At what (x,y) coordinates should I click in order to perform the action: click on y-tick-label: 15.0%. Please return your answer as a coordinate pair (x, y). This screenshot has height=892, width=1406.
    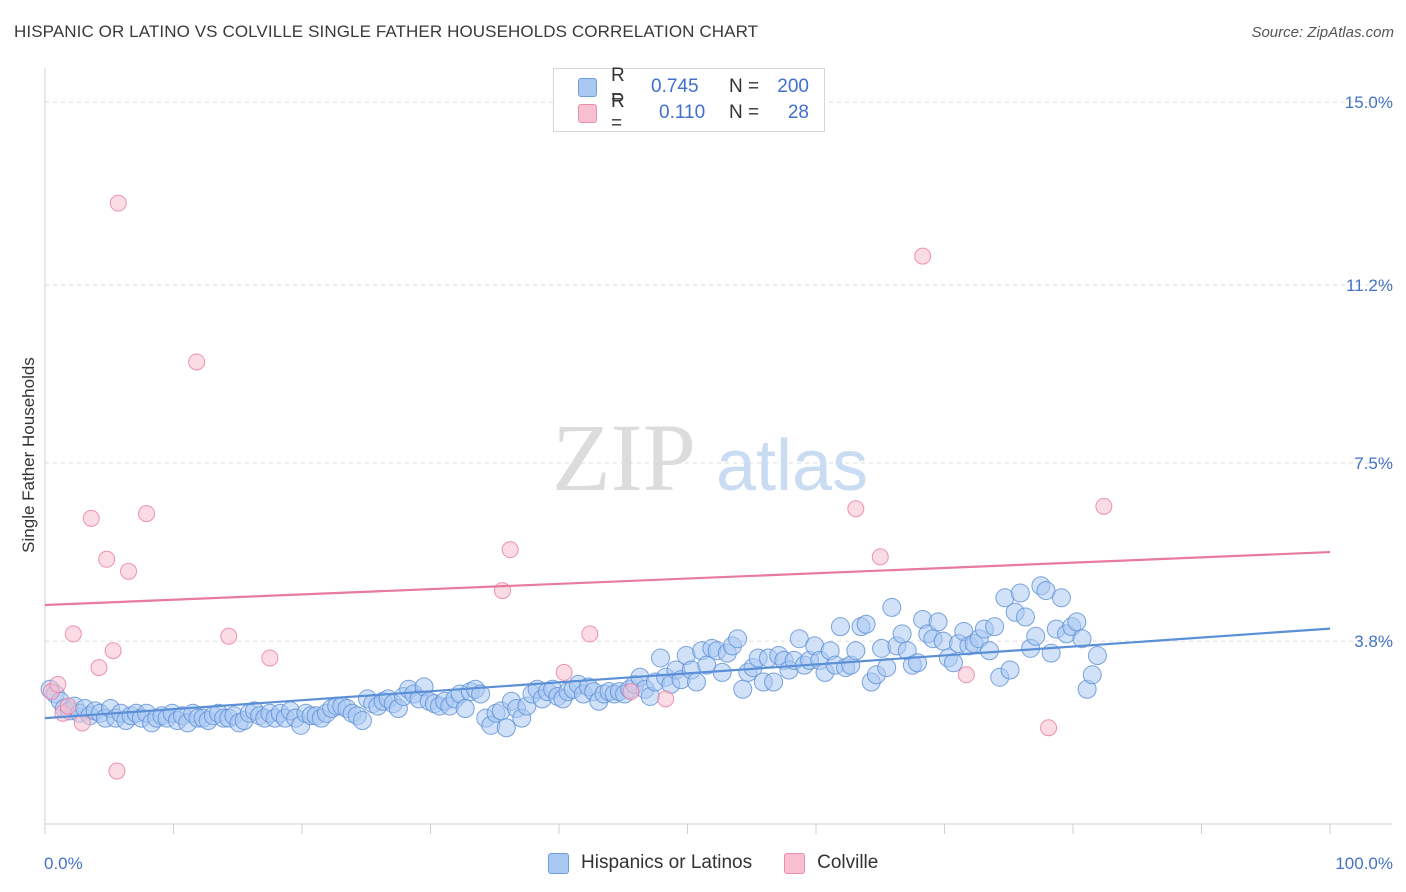
    Looking at the image, I should click on (1369, 102).